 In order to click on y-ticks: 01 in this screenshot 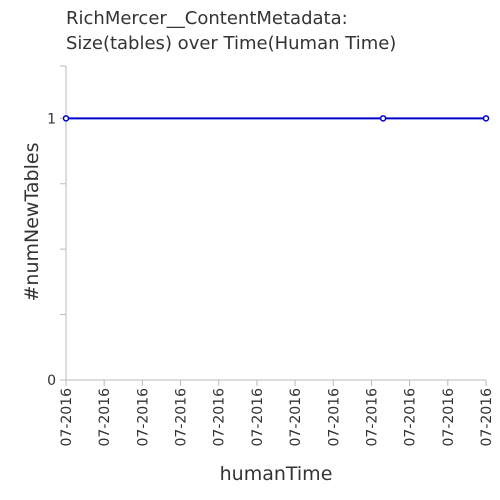, I will do `click(56, 227)`.